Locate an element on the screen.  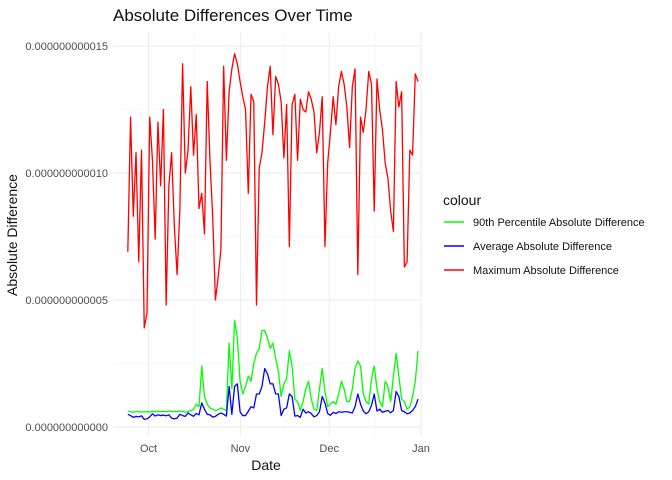
y-tick-label: 0.000000000000 is located at coordinates (66, 428).